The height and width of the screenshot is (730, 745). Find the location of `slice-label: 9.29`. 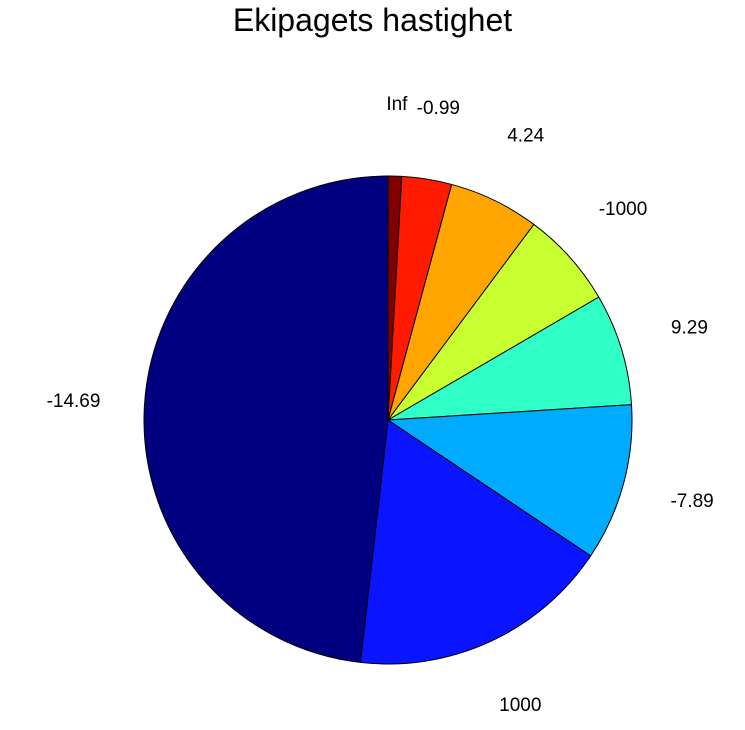

slice-label: 9.29 is located at coordinates (689, 327).